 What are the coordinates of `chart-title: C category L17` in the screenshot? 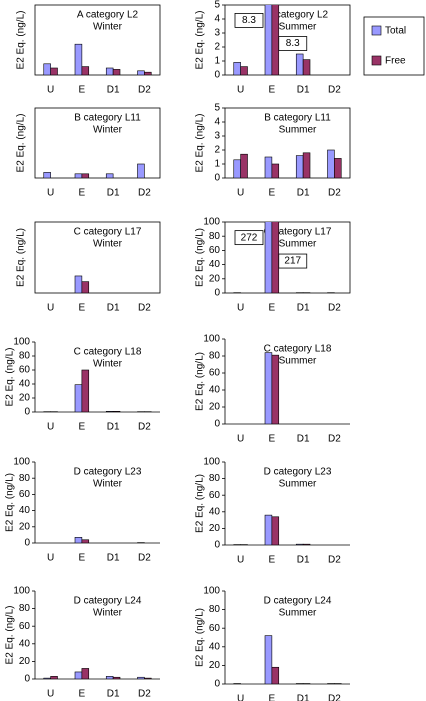 It's located at (298, 232).